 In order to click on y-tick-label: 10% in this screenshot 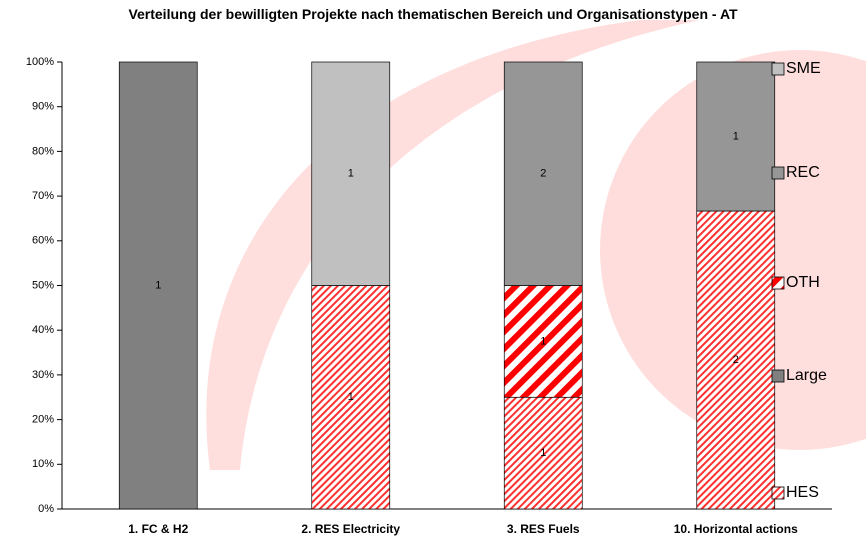, I will do `click(43, 464)`.